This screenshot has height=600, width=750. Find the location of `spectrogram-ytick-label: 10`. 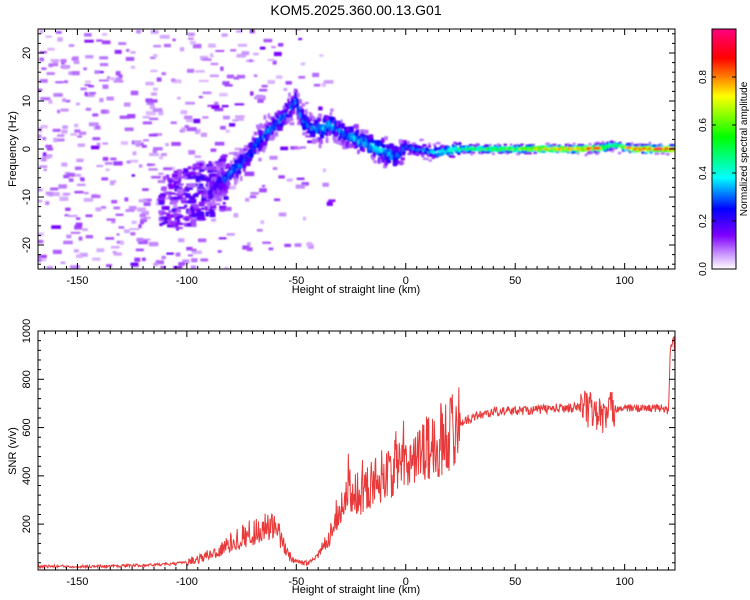

spectrogram-ytick-label: 10 is located at coordinates (27, 101).